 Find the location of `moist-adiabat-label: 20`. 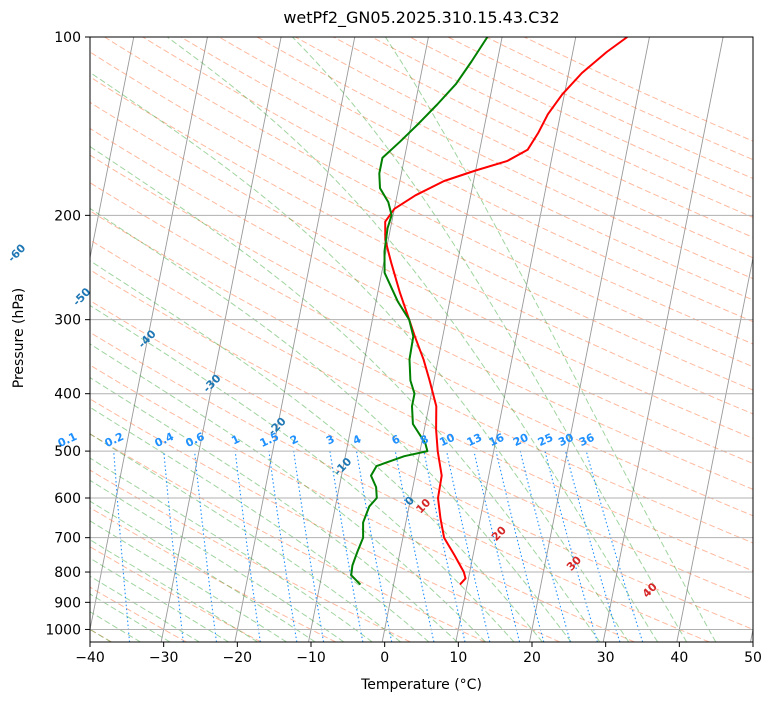

moist-adiabat-label: 20 is located at coordinates (499, 533).